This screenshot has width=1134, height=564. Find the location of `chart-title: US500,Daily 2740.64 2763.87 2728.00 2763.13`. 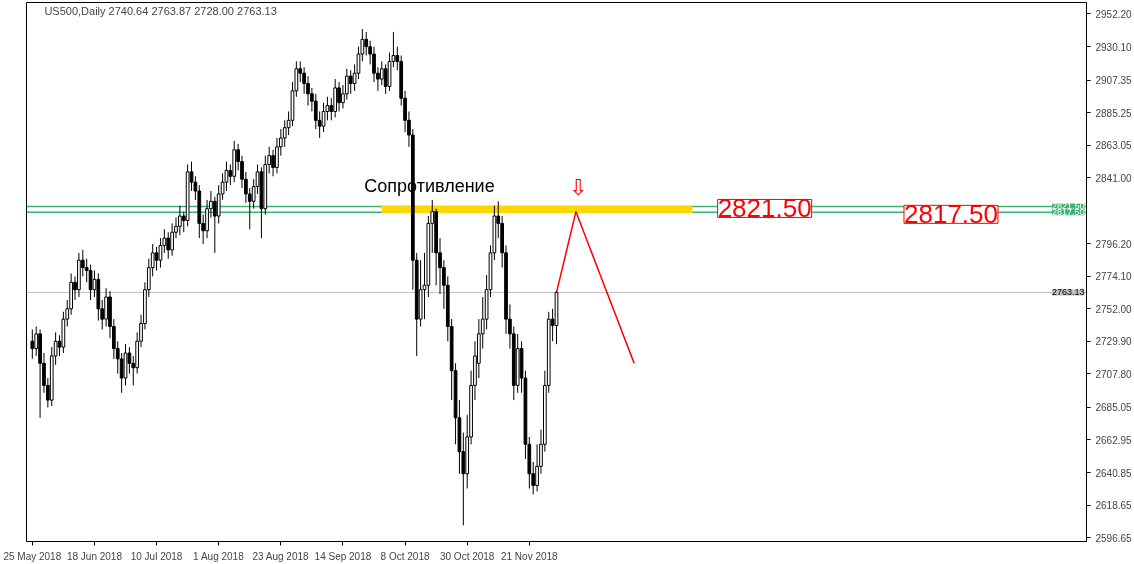

chart-title: US500,Daily 2740.64 2763.87 2728.00 2763.13 is located at coordinates (160, 10).